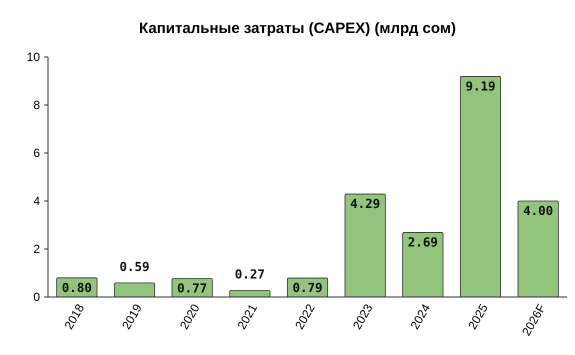 The width and height of the screenshot is (575, 355). What do you see at coordinates (307, 288) in the screenshot?
I see `data-label: 0.79` at bounding box center [307, 288].